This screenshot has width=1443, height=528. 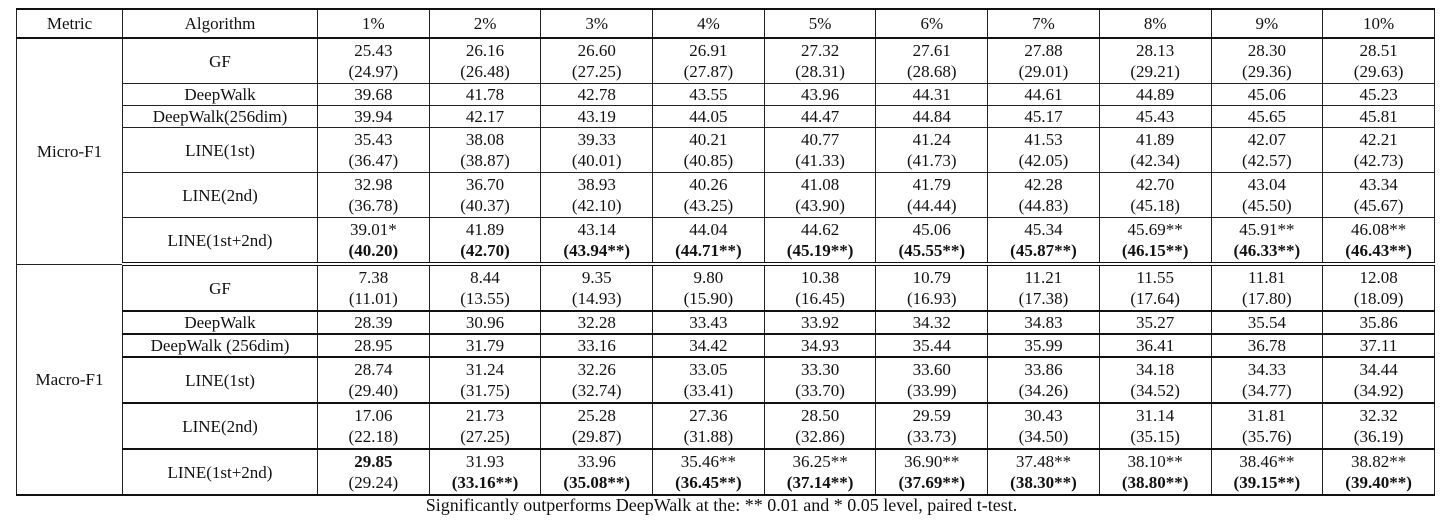 What do you see at coordinates (1267, 436) in the screenshot?
I see `value-paren: (35.76)` at bounding box center [1267, 436].